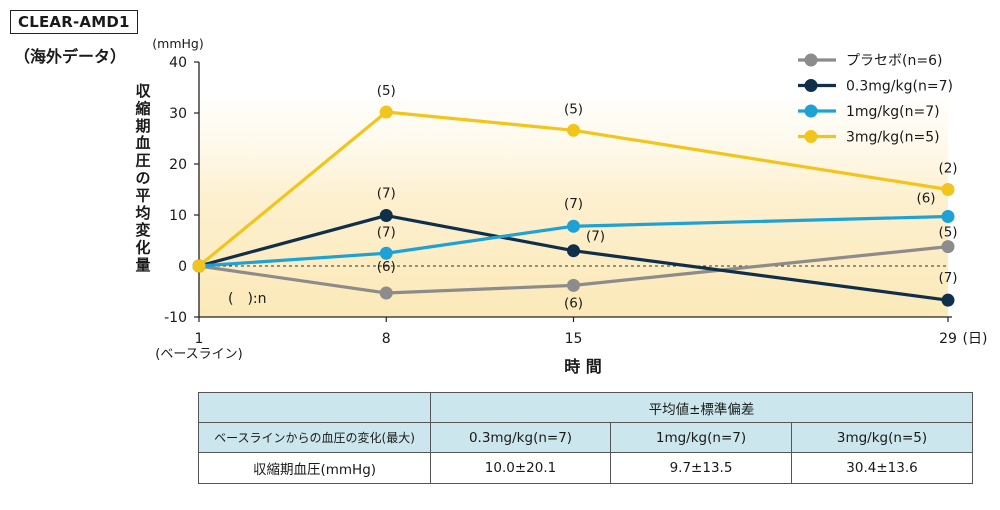 The width and height of the screenshot is (1000, 510). What do you see at coordinates (893, 112) in the screenshot?
I see `legend-label: 1mg/kg(n=7)` at bounding box center [893, 112].